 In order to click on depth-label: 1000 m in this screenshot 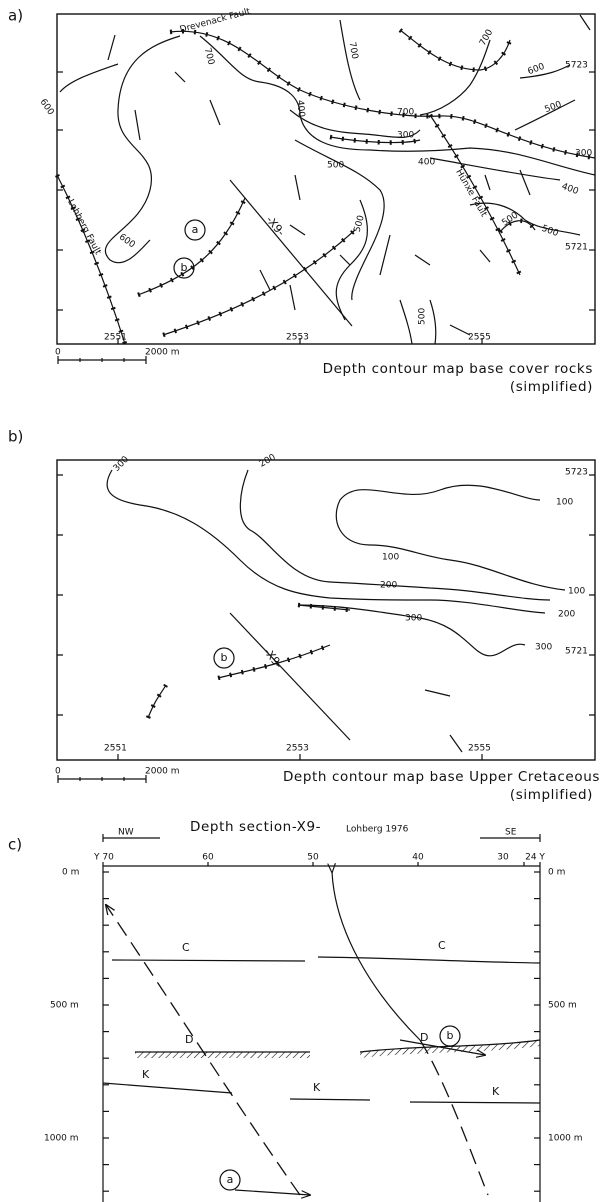, I will do `click(61, 1139)`.